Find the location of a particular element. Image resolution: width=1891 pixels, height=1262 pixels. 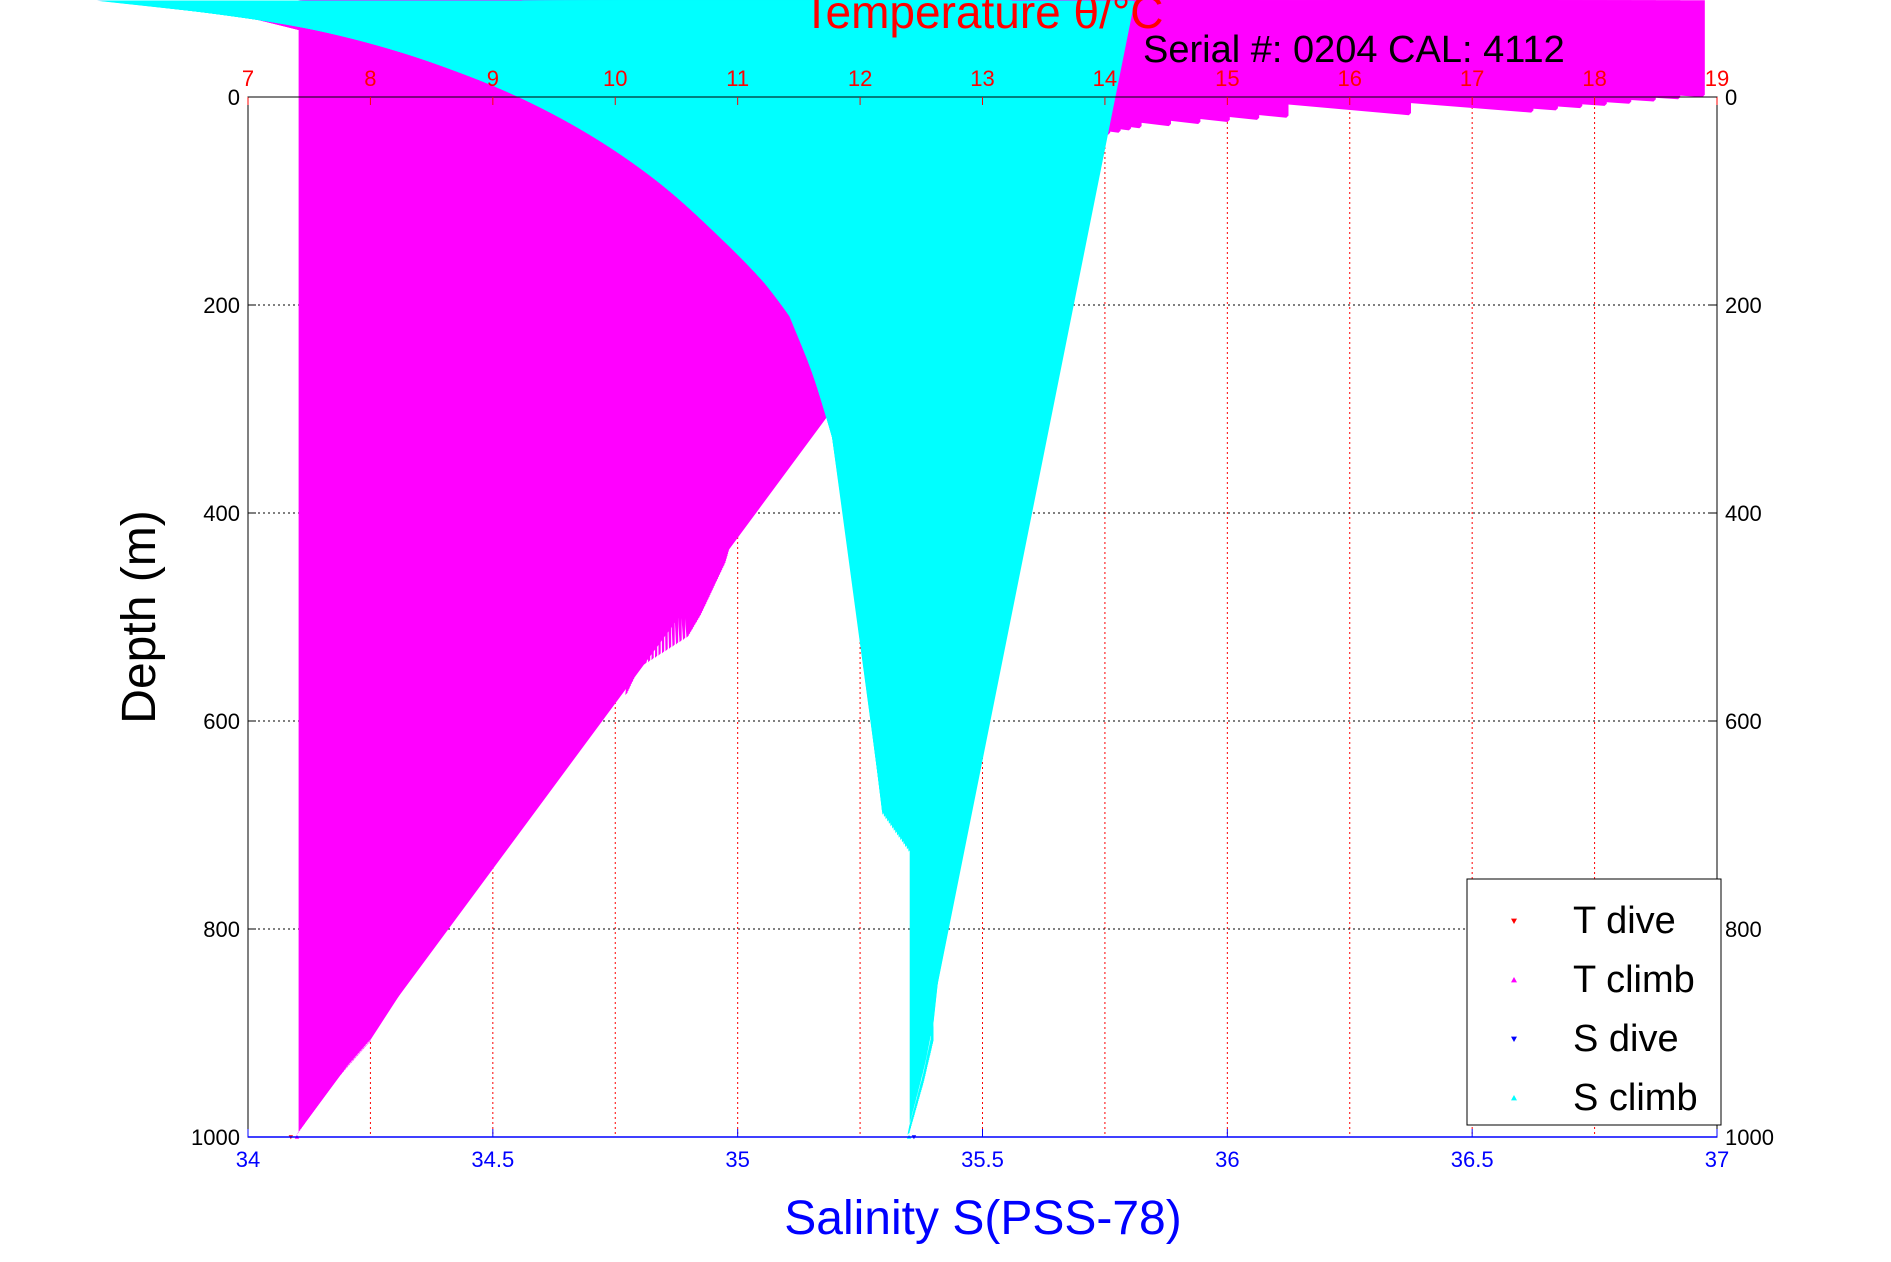

depth-tick-label-left: 1000 is located at coordinates (215, 1137).